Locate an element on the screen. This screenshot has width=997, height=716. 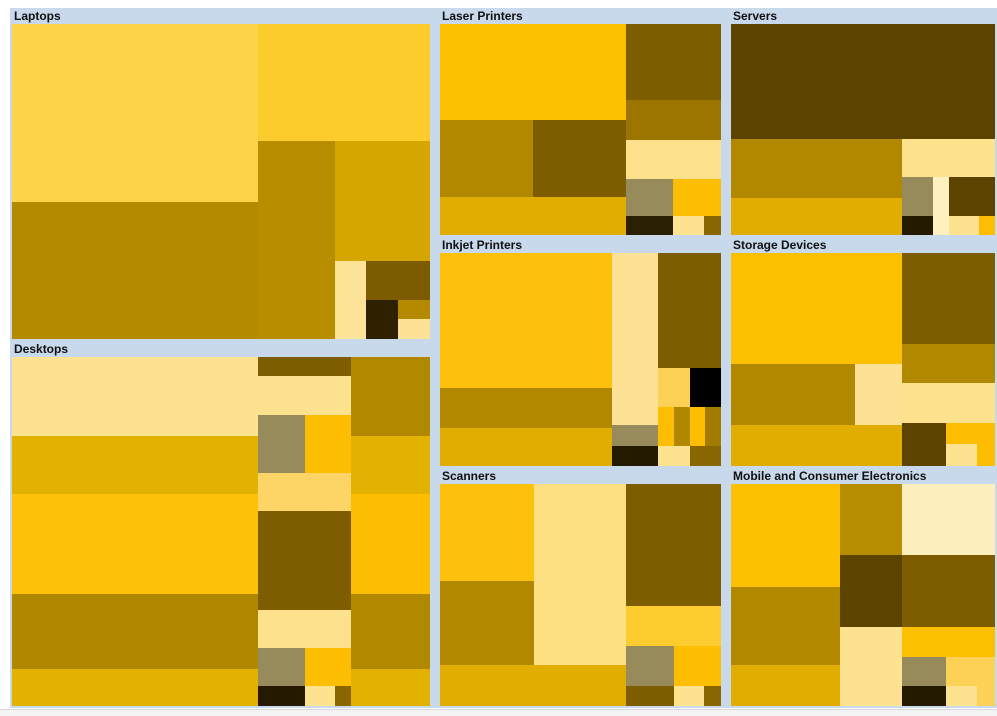
group-scanners: Scanners is located at coordinates (580, 588).